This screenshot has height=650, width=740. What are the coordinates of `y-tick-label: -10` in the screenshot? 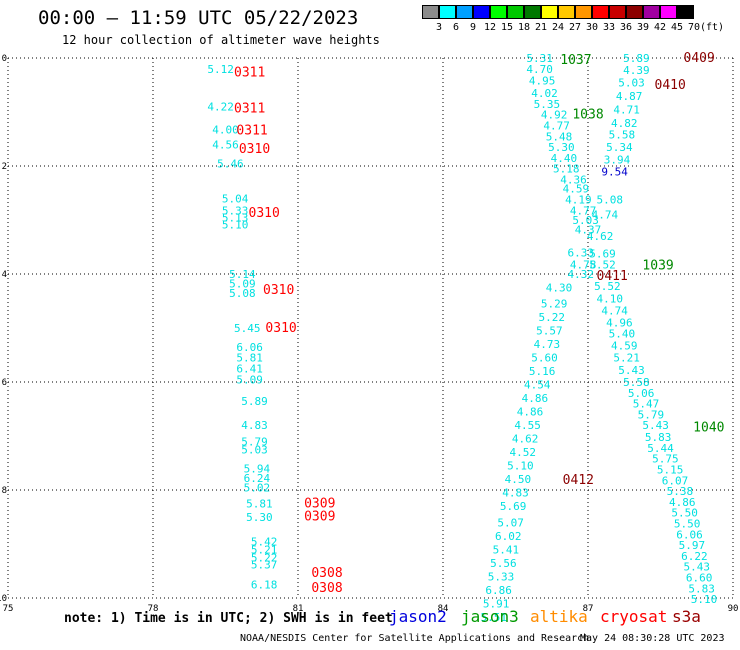 It's located at (3, 599).